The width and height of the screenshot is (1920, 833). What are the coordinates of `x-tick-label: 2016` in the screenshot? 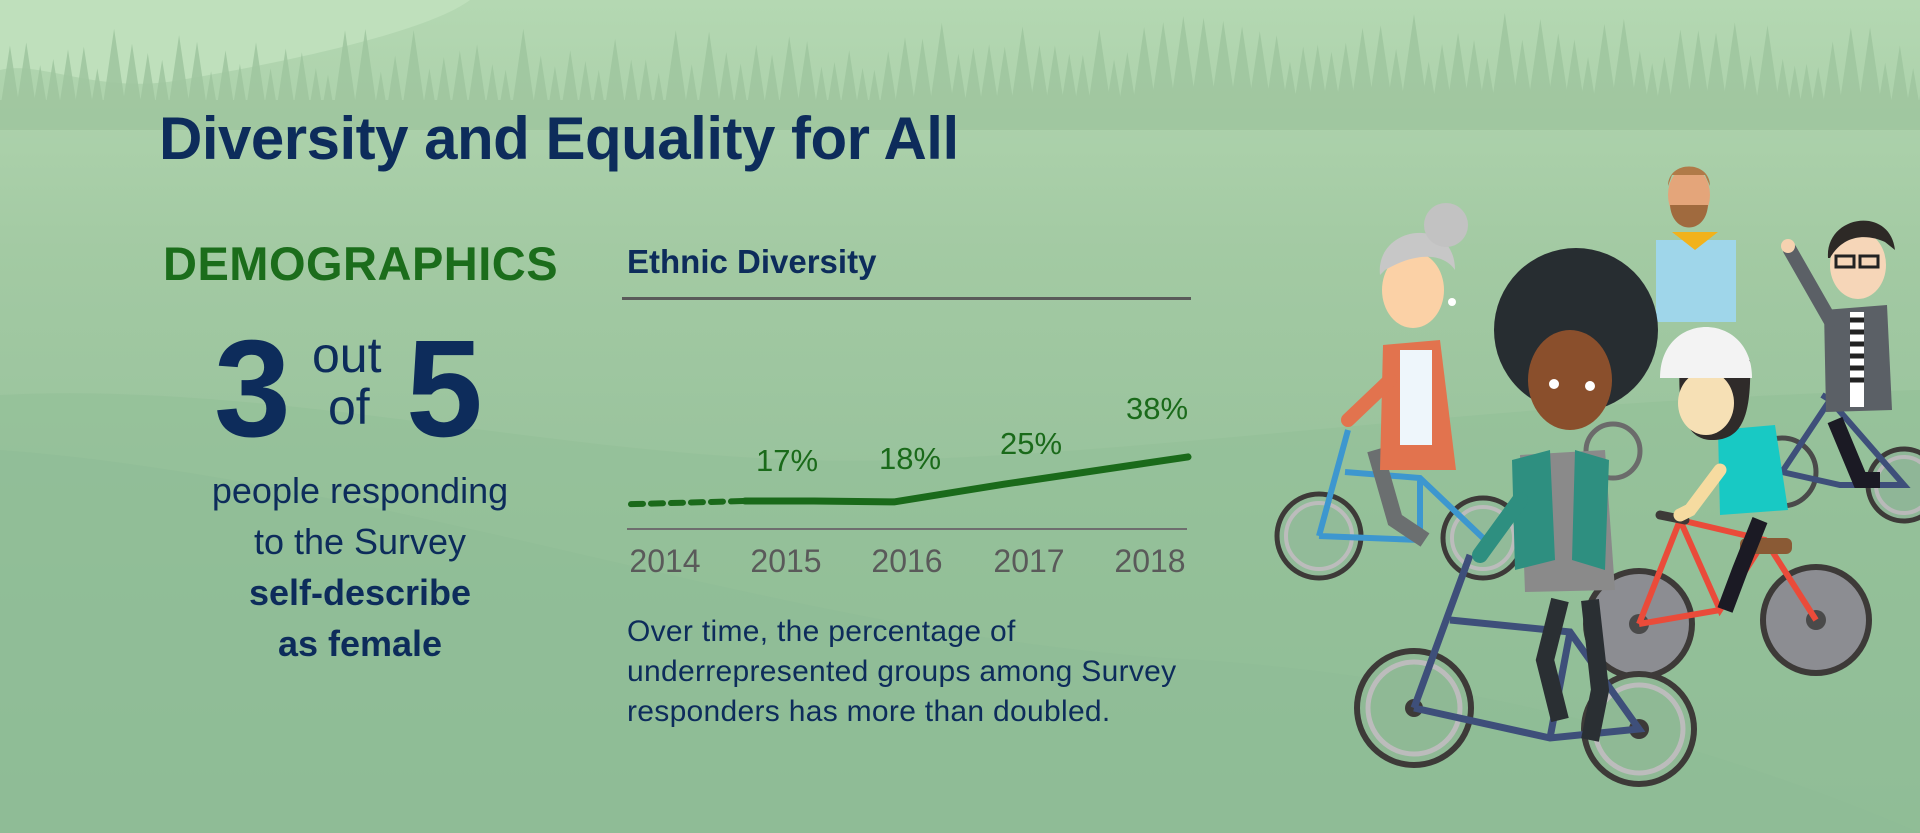 It's located at (907, 561).